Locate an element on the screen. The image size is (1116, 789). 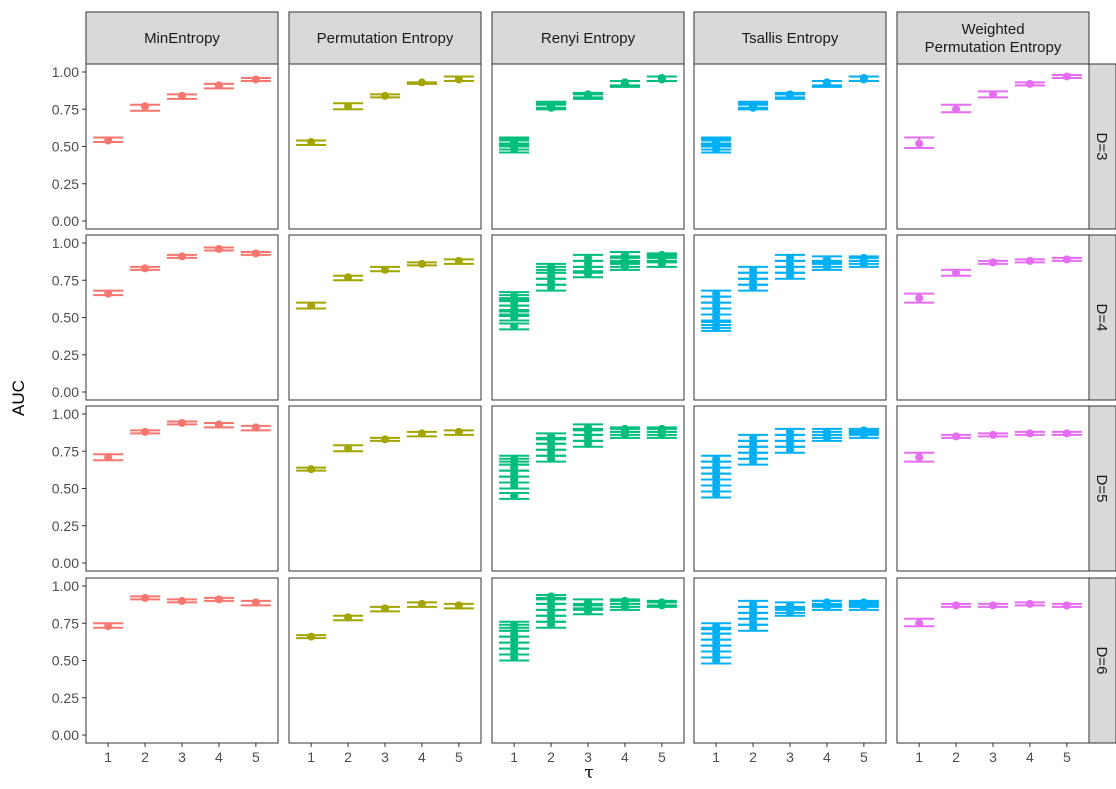
y-tick-label: 0.00 is located at coordinates (65, 735).